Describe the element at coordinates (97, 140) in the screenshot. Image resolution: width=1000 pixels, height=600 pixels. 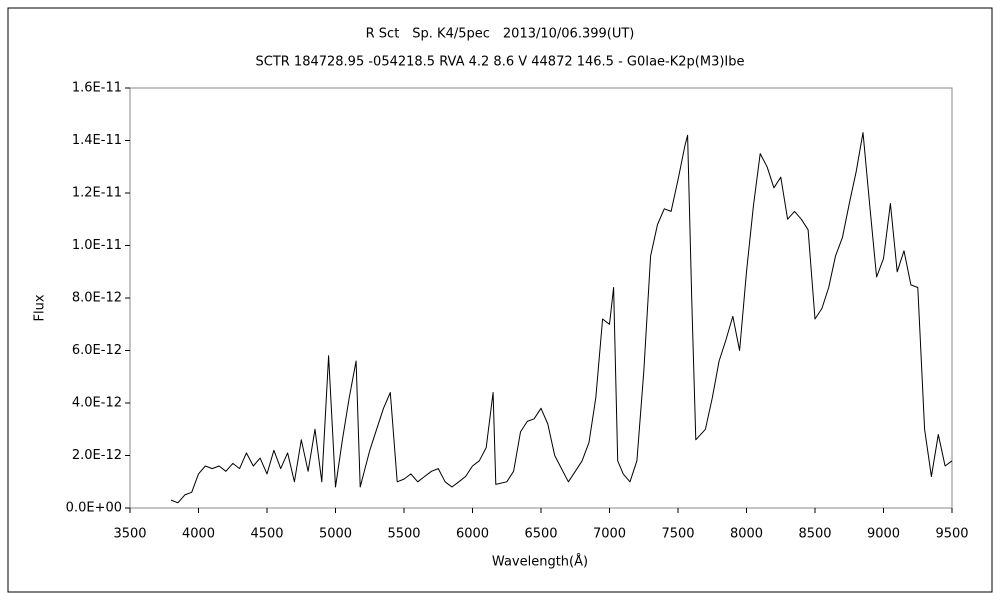
I see `y-tick-label: 1.4E-11` at that location.